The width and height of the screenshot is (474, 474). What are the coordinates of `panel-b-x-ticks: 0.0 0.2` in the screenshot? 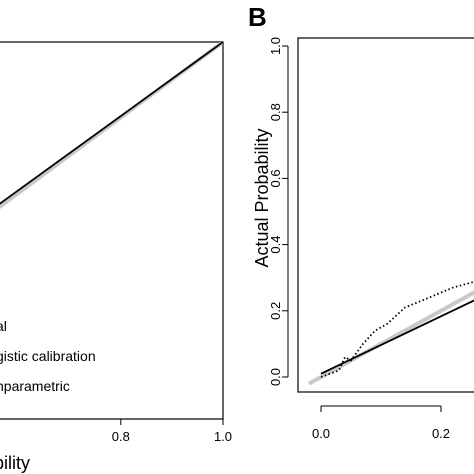 It's located at (381, 423).